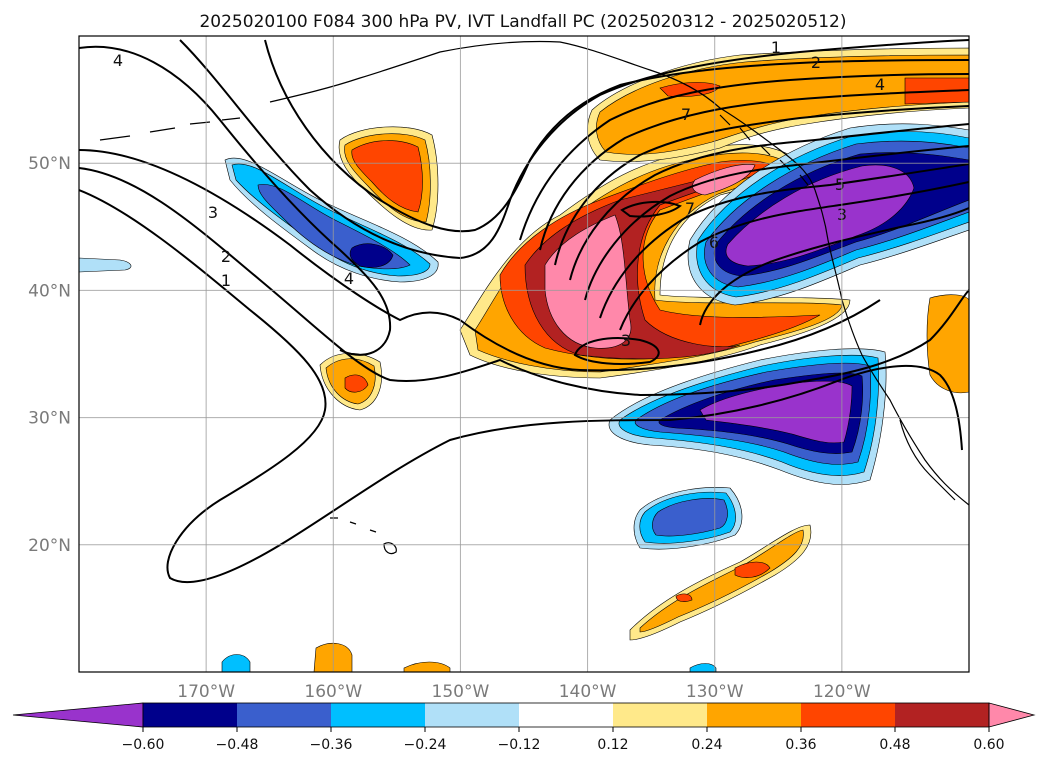 Image resolution: width=1047 pixels, height=765 pixels. I want to click on alaska-coast, so click(542, 115).